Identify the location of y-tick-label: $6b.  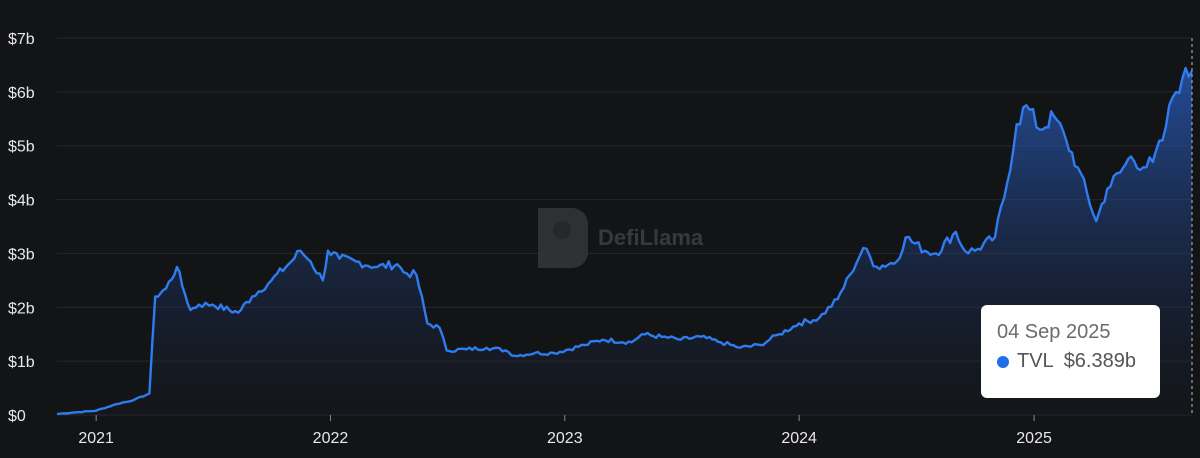
(21, 93).